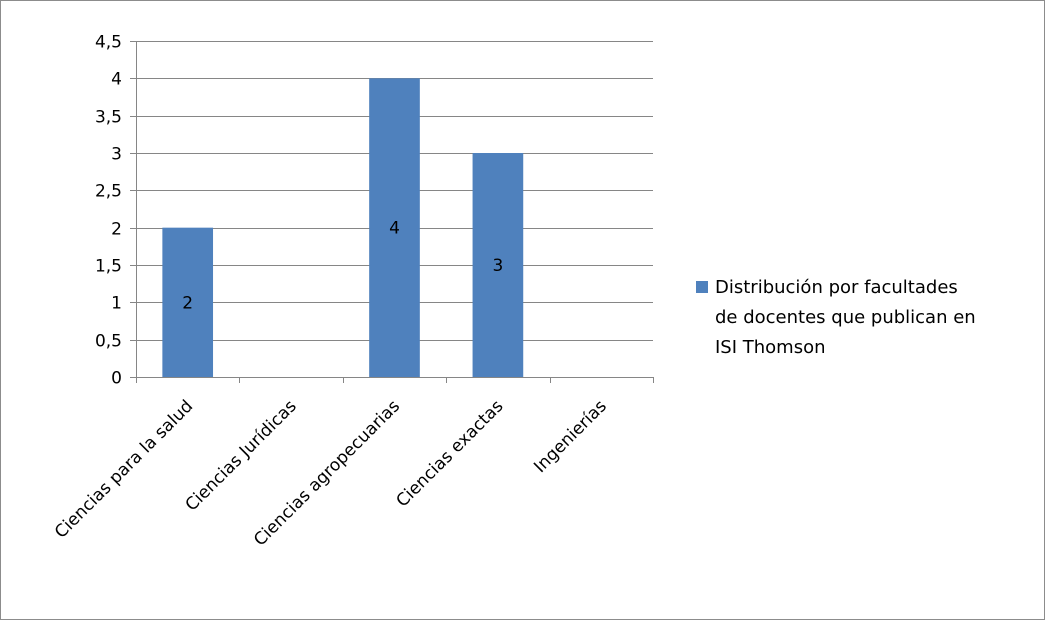 This screenshot has height=624, width=1045. What do you see at coordinates (124, 469) in the screenshot?
I see `x-category-label: Ciencias para la salud` at bounding box center [124, 469].